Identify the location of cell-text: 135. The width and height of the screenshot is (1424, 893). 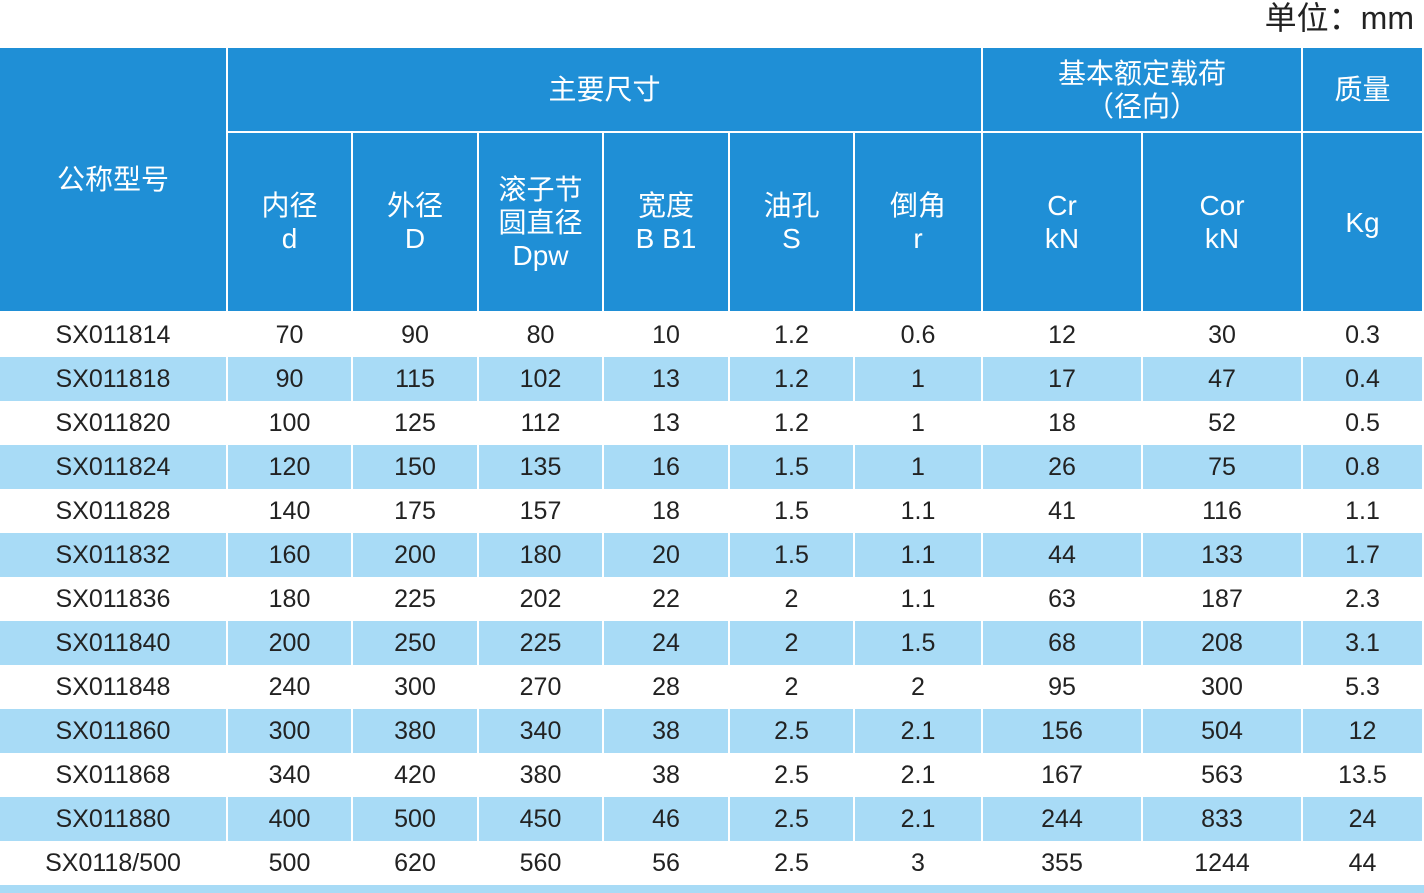
(540, 466).